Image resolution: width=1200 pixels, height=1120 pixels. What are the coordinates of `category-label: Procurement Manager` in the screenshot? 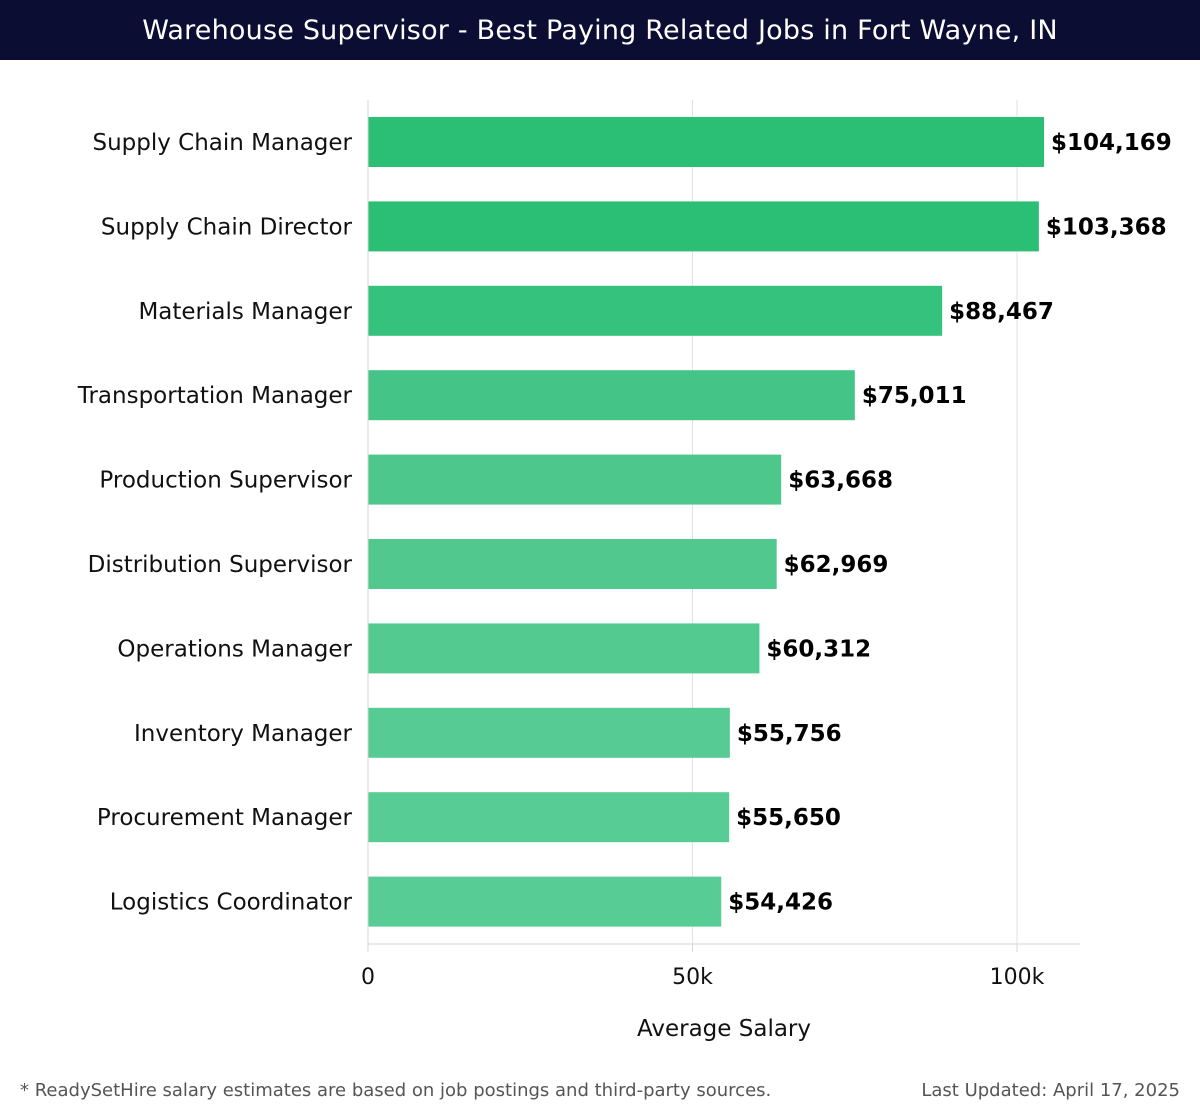 It's located at (225, 818).